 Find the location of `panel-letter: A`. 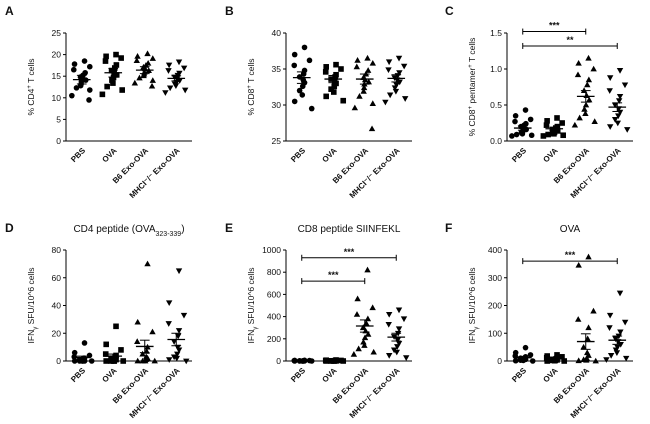

panel-letter: A is located at coordinates (9, 11).